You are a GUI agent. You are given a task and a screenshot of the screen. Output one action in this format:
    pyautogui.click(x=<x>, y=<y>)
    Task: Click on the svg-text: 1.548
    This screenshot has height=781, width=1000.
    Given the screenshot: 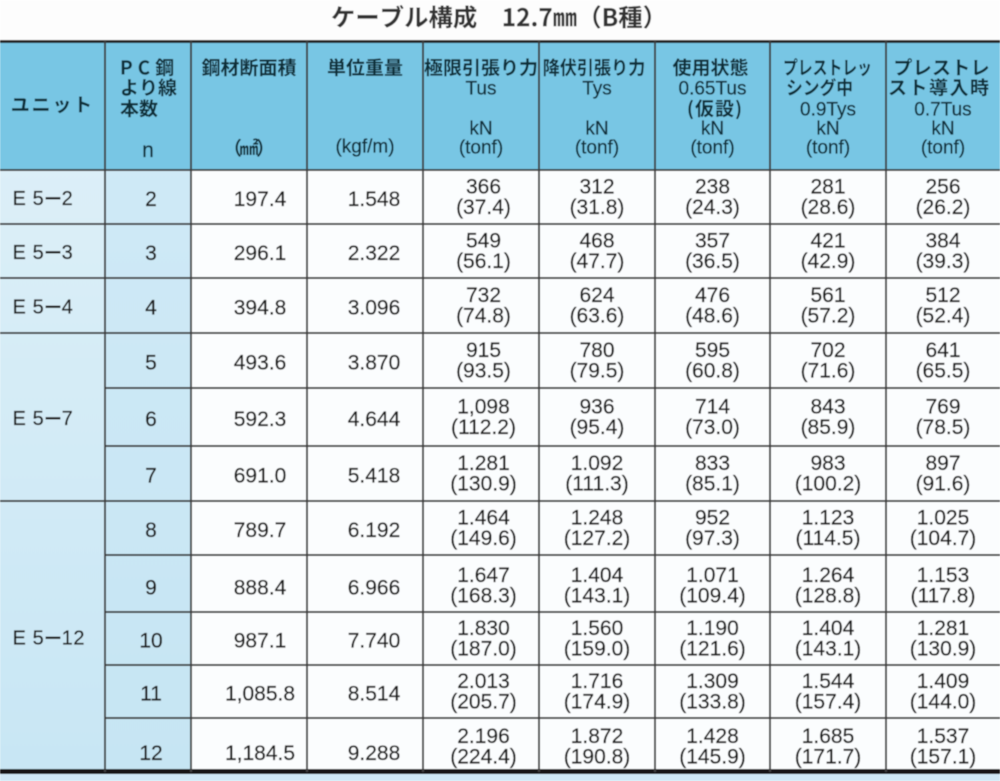 What is the action you would take?
    pyautogui.click(x=374, y=199)
    